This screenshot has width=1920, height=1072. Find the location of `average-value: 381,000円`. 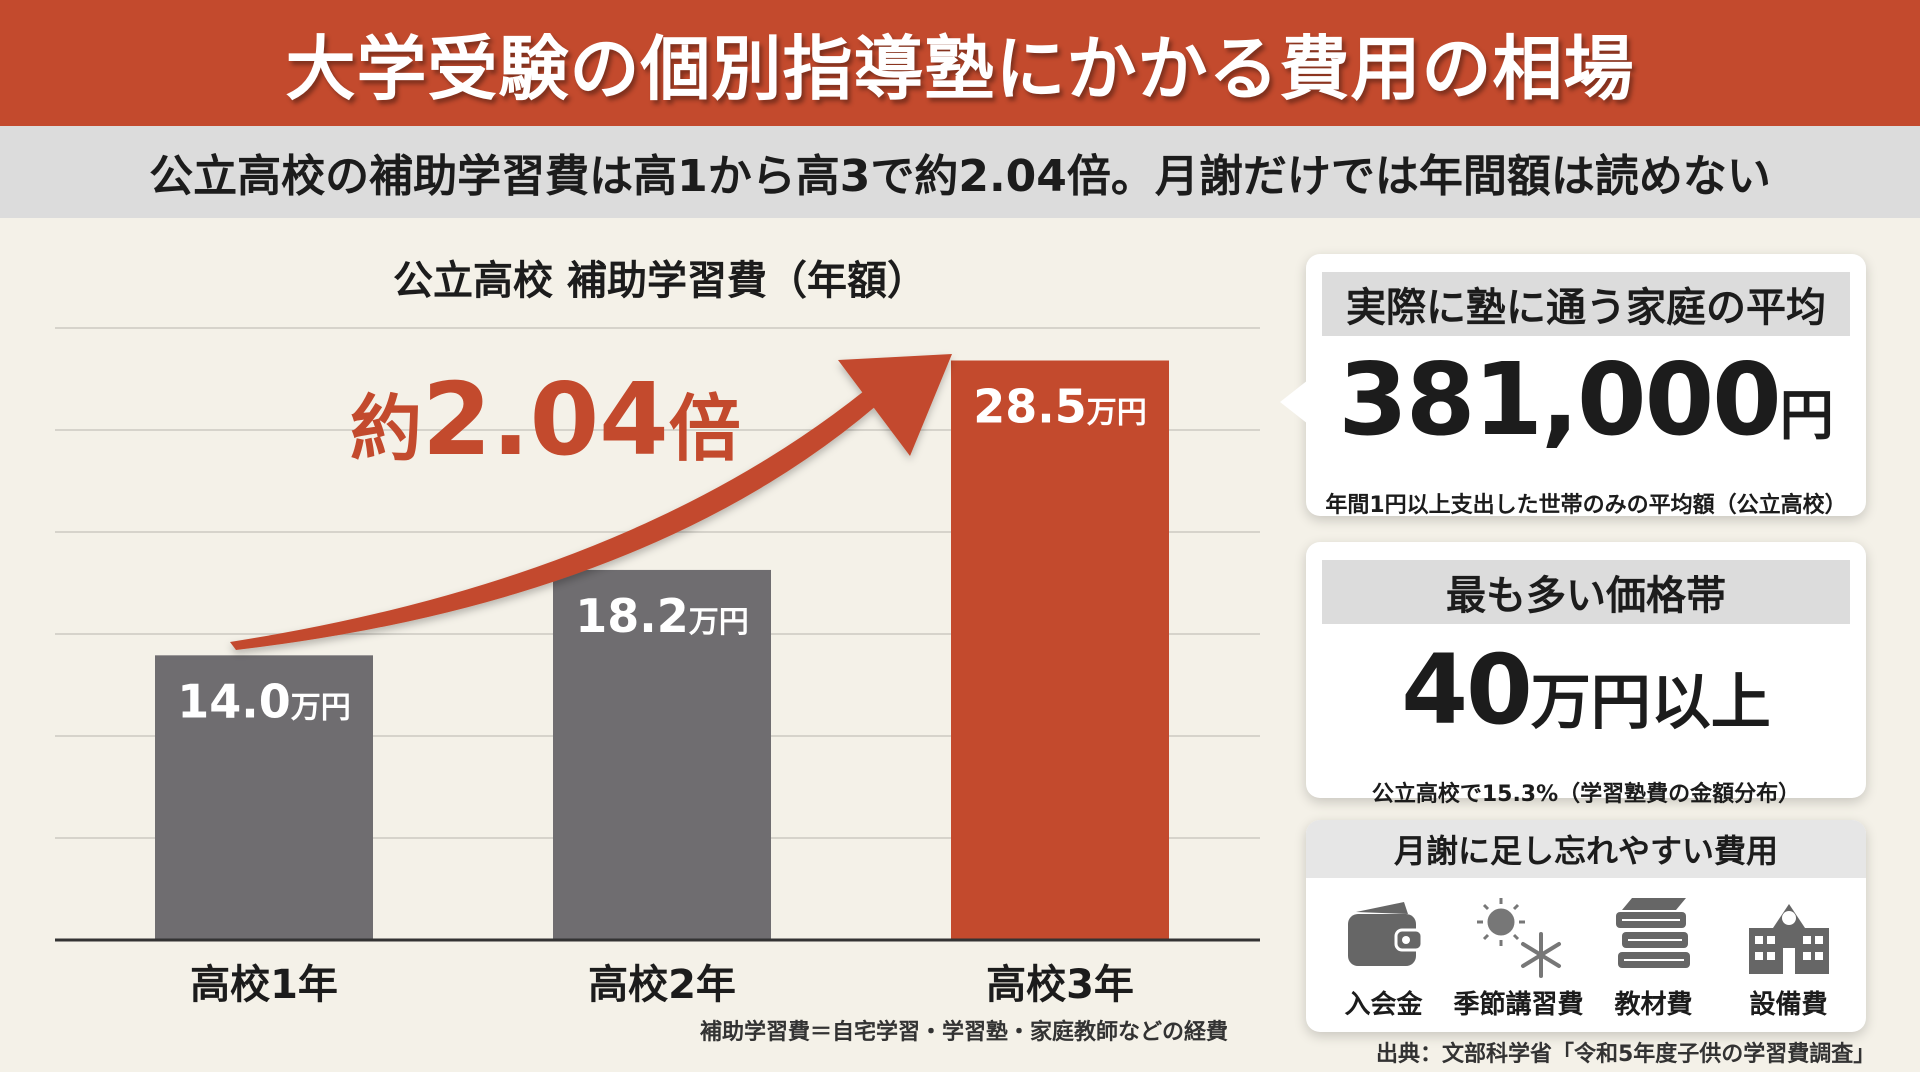

average-value: 381,000円 is located at coordinates (1586, 414).